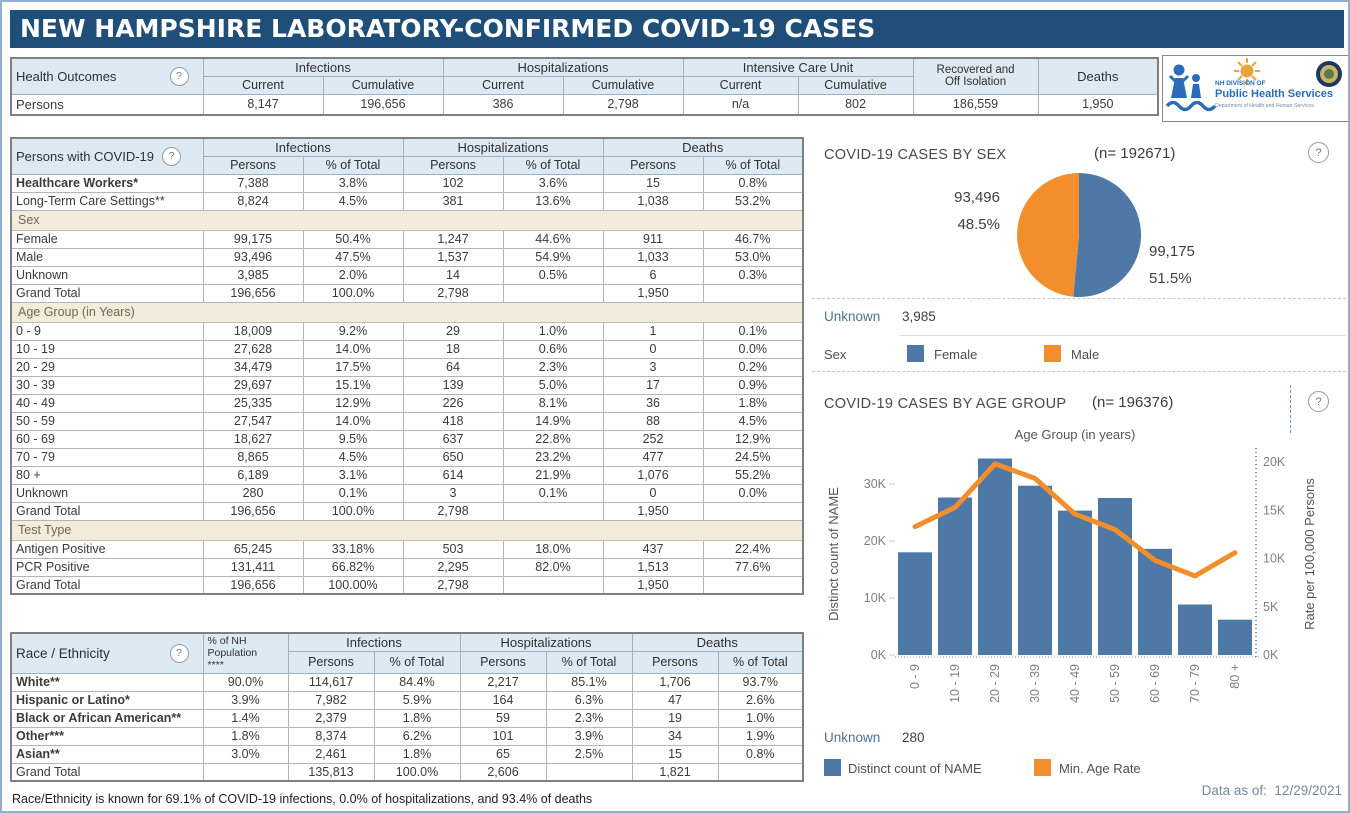 The height and width of the screenshot is (813, 1350). Describe the element at coordinates (1235, 637) in the screenshot. I see `bar-80+` at that location.